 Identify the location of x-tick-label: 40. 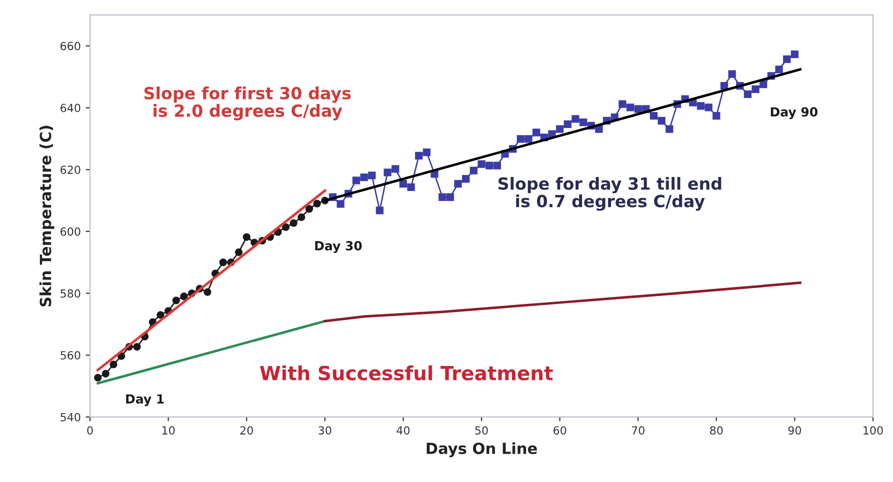
(403, 430).